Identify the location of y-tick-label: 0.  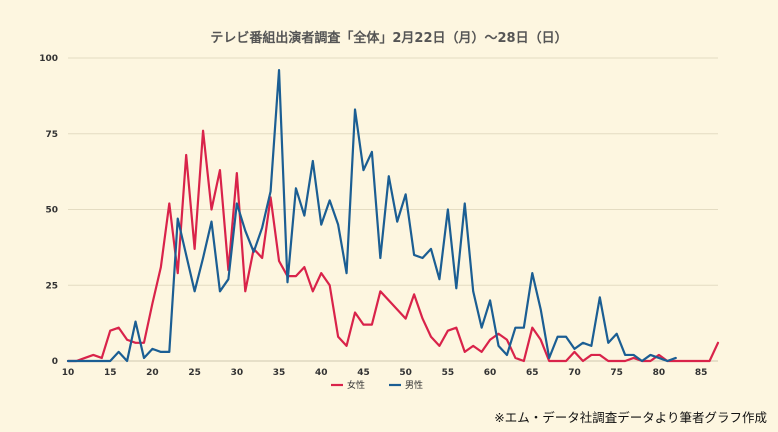
(55, 362).